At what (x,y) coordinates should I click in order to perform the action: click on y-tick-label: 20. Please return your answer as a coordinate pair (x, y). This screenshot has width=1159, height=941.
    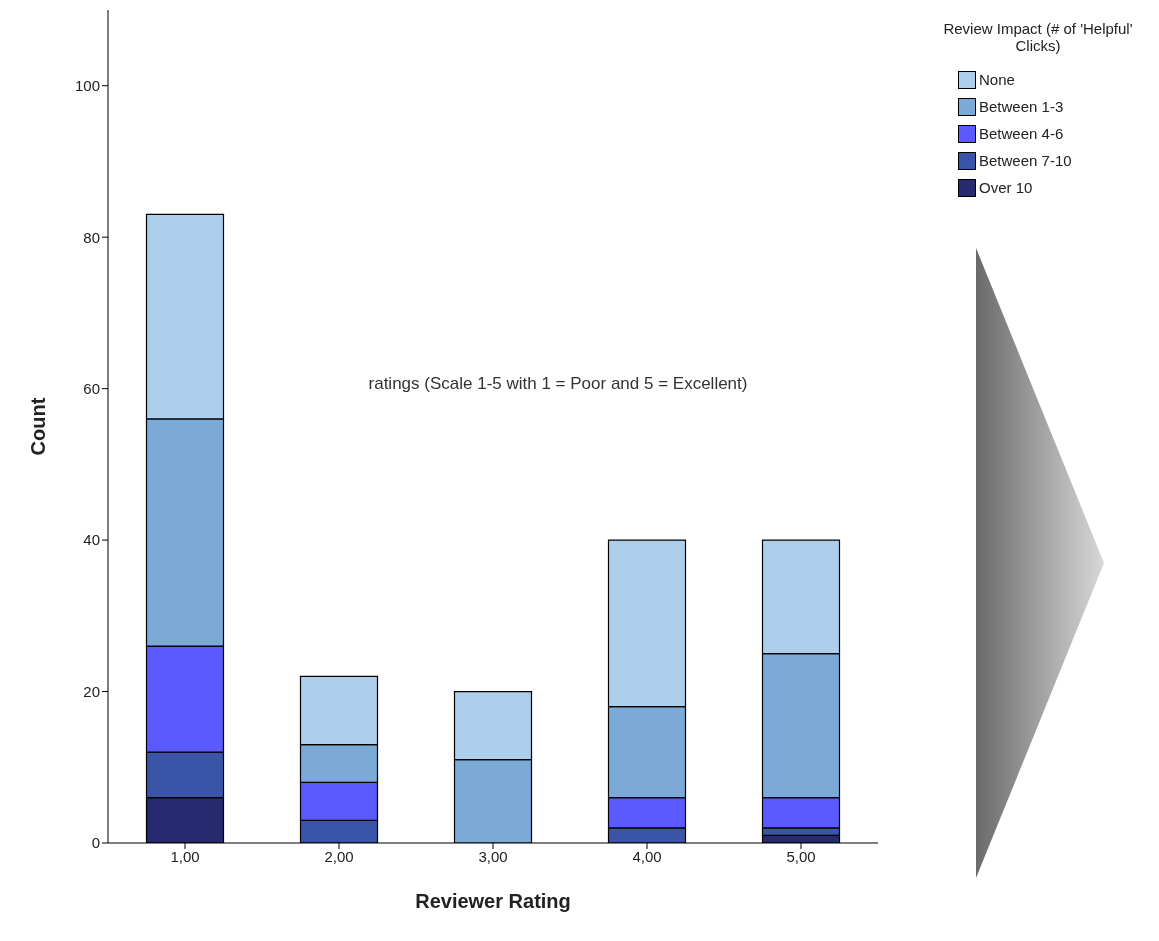
    Looking at the image, I should click on (91, 691).